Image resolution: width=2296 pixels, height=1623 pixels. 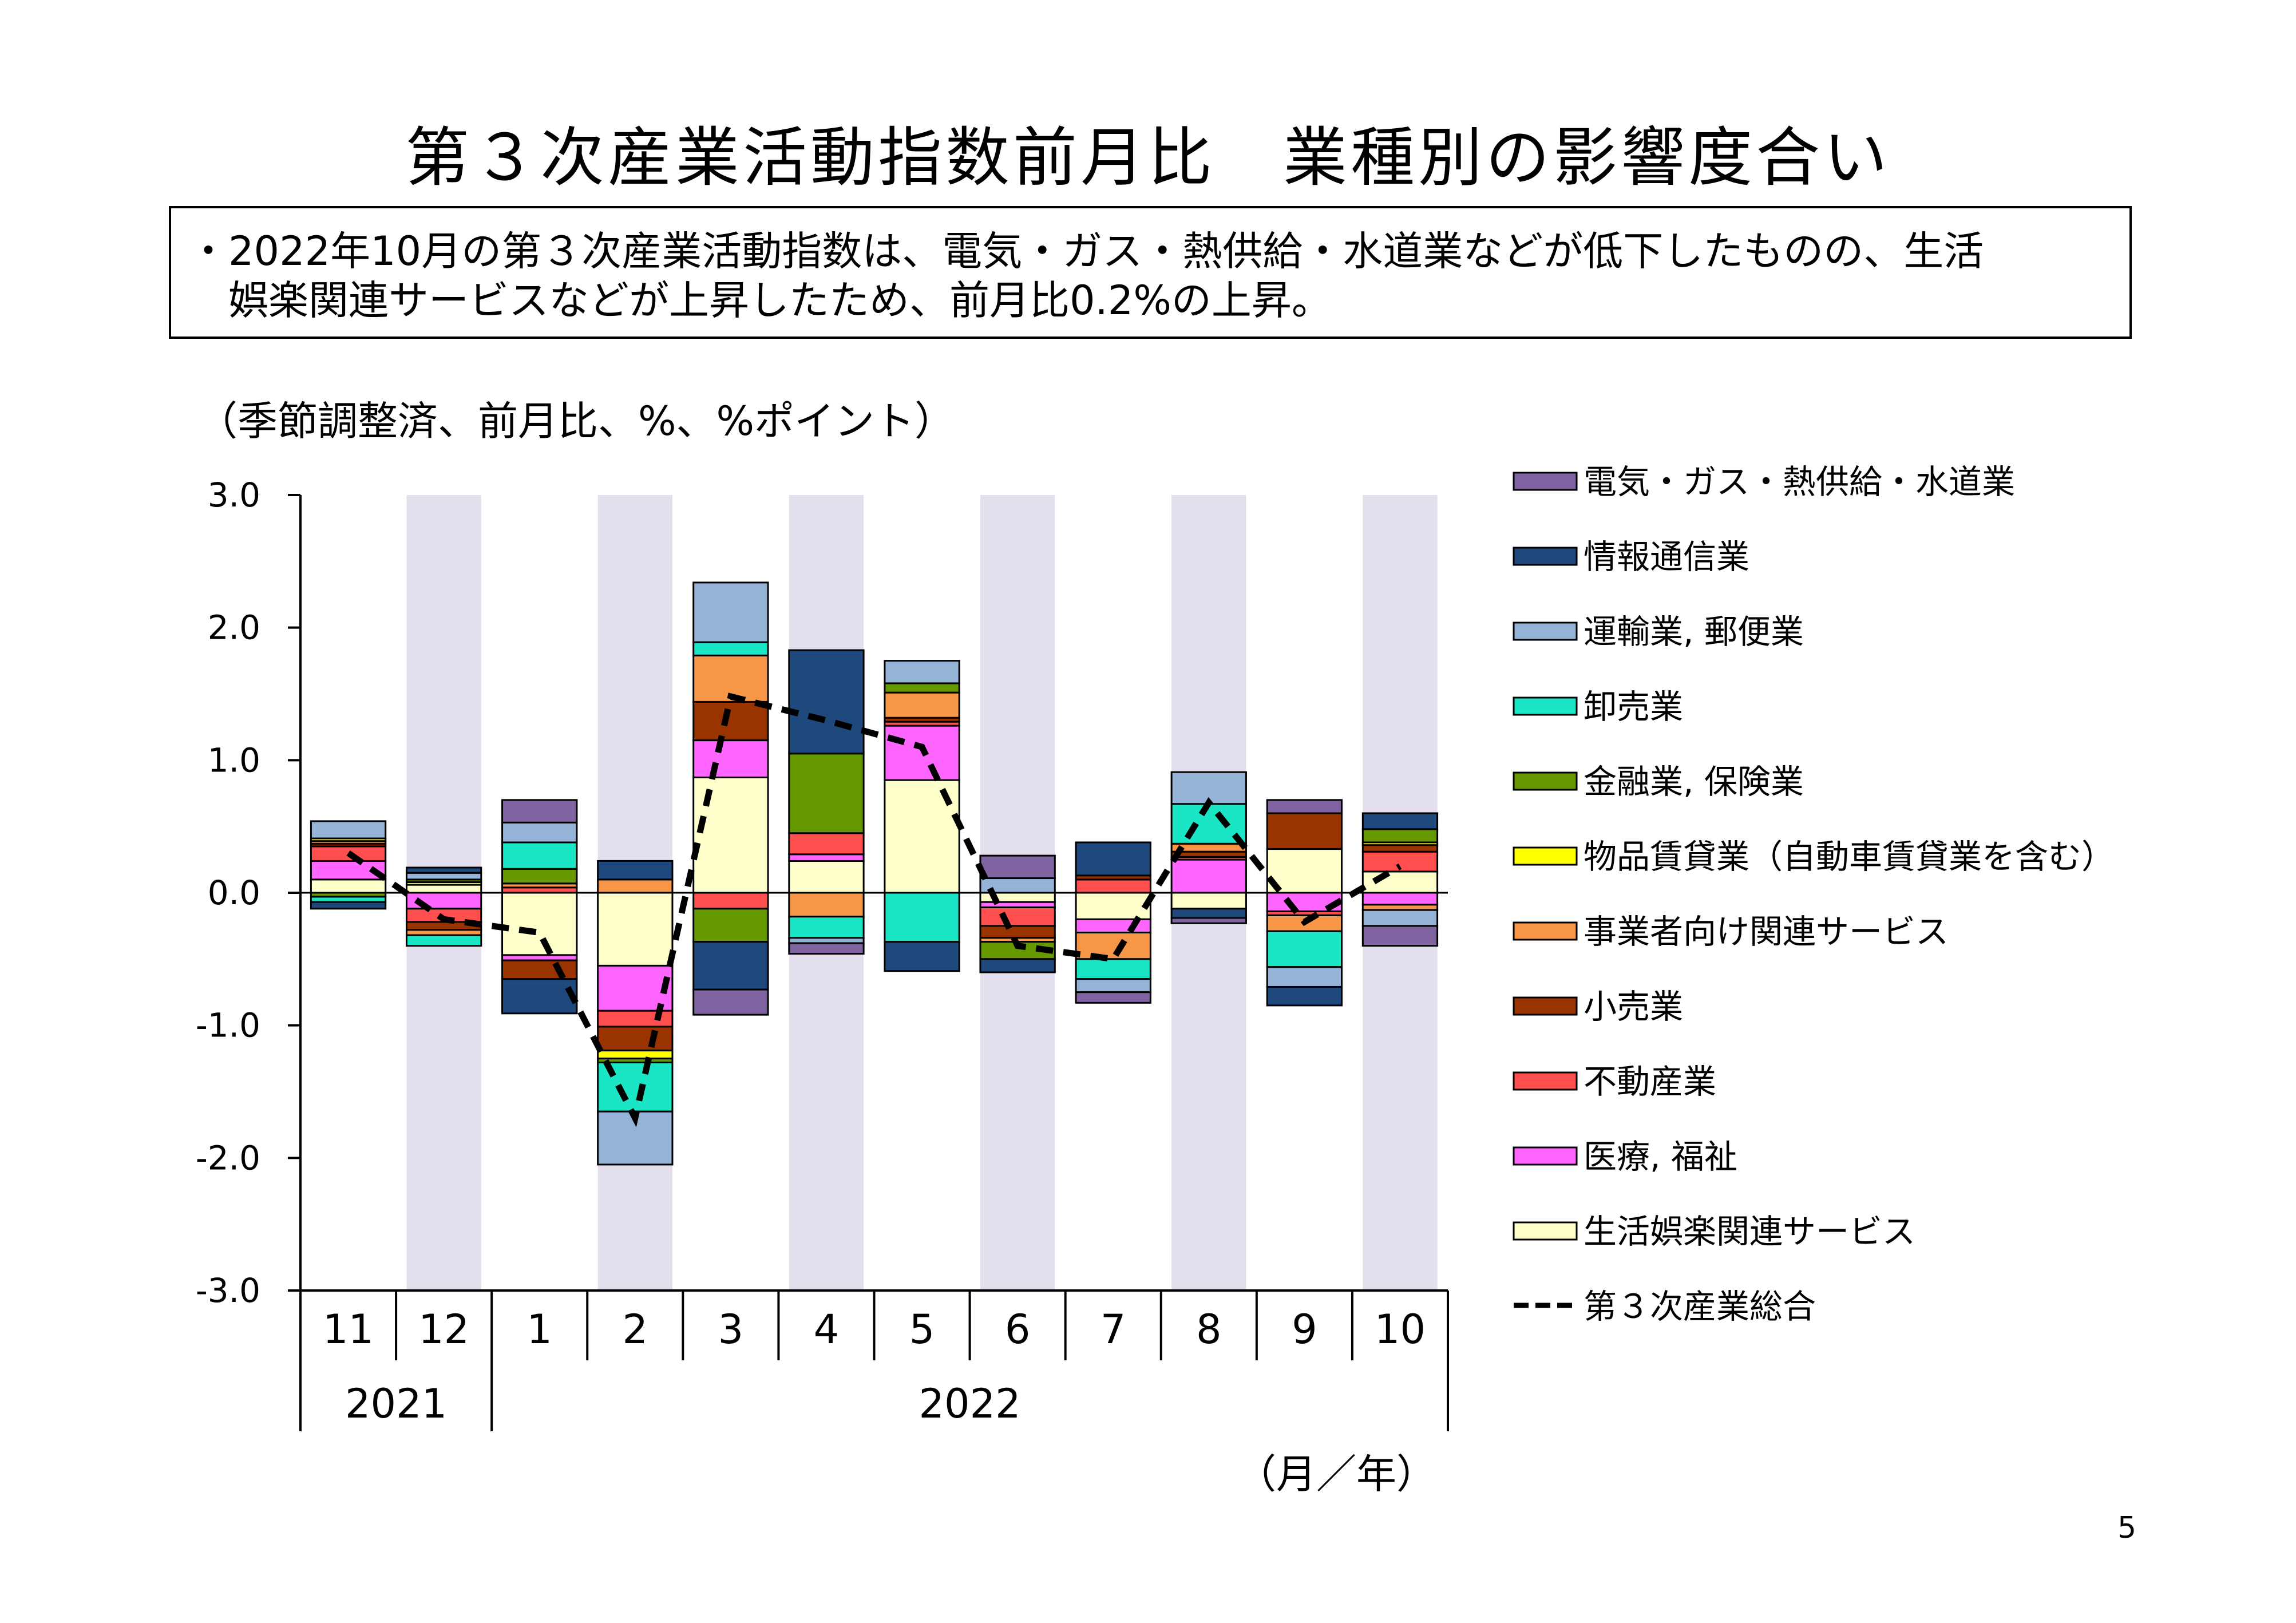 I want to click on year-label: 2022, so click(x=970, y=1404).